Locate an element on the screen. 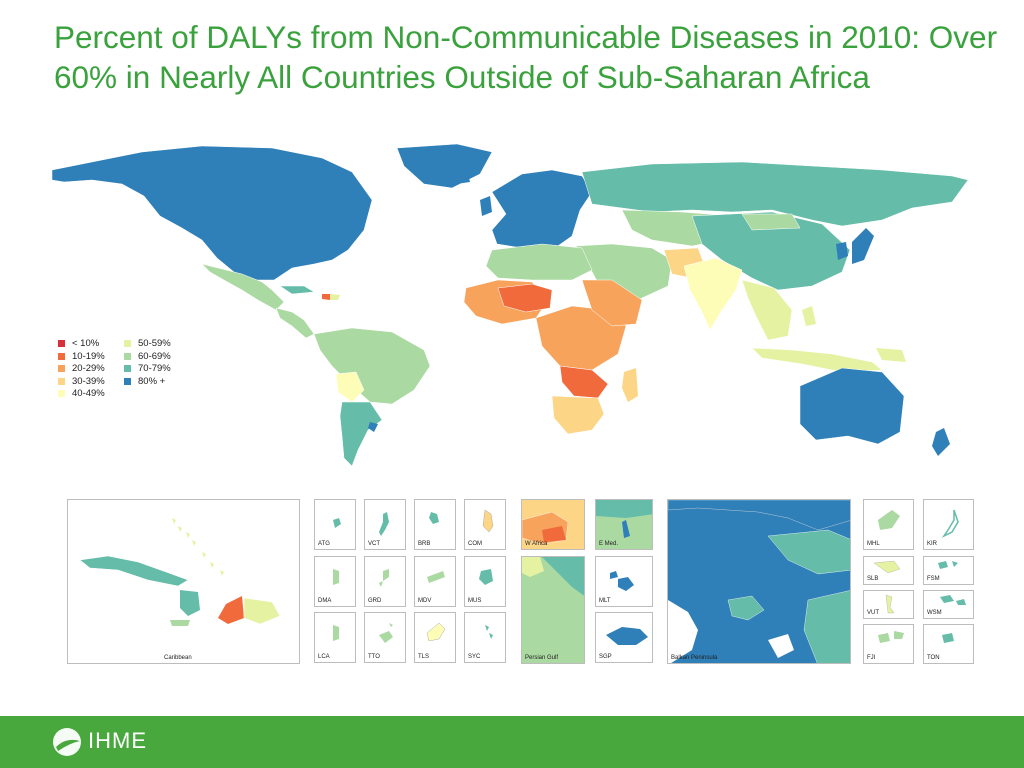 The width and height of the screenshot is (1024, 768). inset-atg: ATG is located at coordinates (335, 524).